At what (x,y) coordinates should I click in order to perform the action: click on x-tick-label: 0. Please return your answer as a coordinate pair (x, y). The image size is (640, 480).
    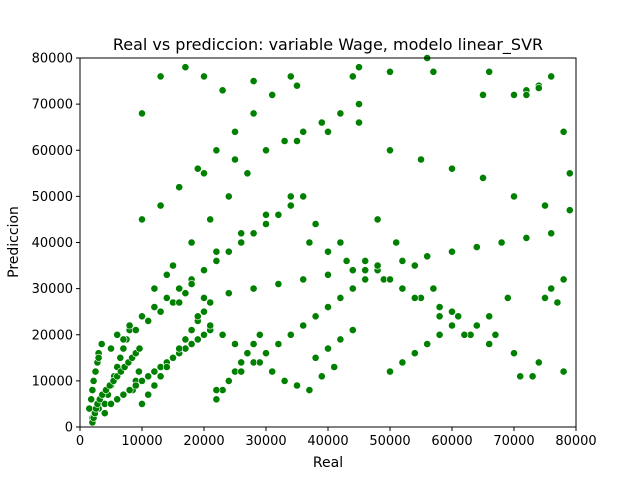
    Looking at the image, I should click on (80, 441).